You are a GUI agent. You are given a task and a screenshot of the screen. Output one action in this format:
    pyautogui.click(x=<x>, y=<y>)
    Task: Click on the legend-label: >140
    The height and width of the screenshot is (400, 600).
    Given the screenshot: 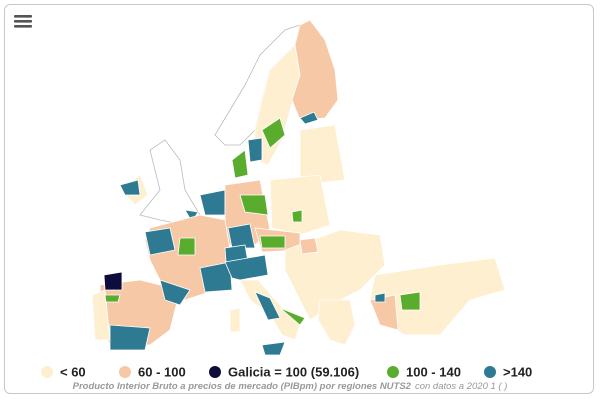 What is the action you would take?
    pyautogui.click(x=517, y=371)
    